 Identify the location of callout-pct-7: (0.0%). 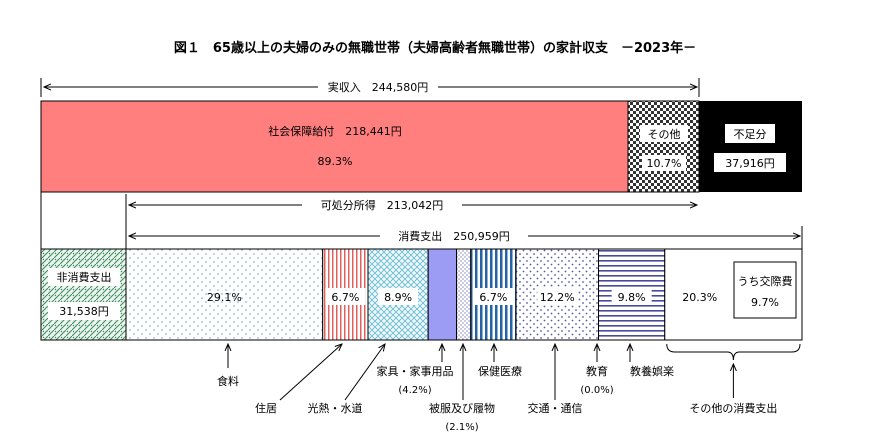
(596, 390).